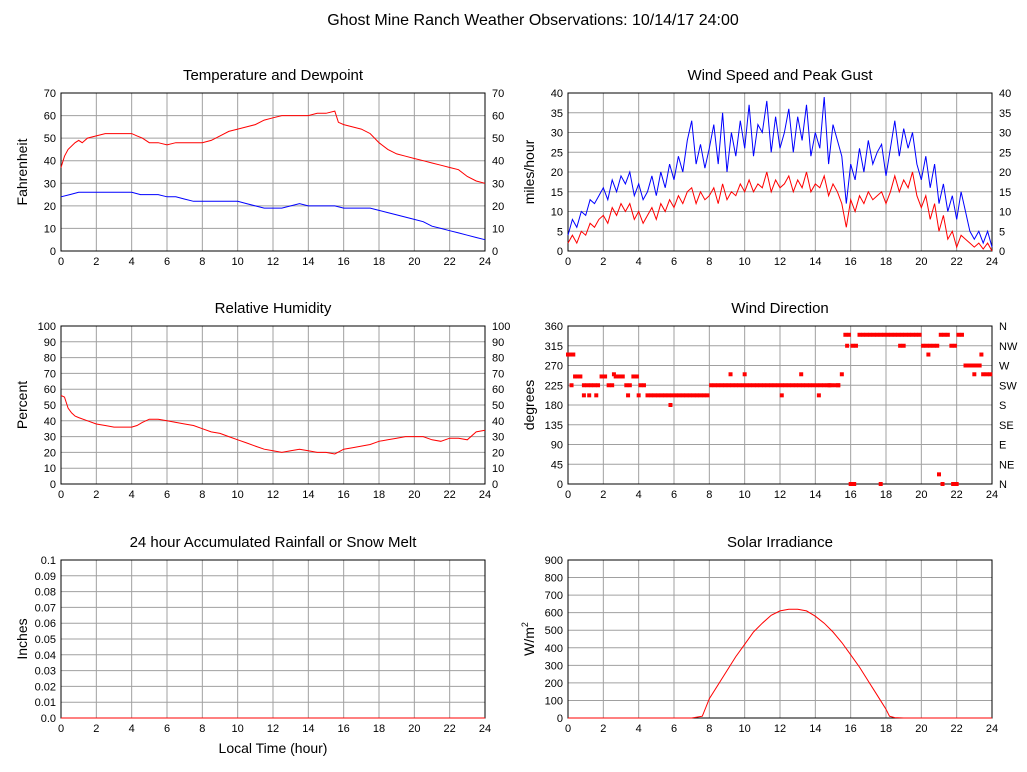 This screenshot has height=772, width=1027. Describe the element at coordinates (45, 687) in the screenshot. I see `y-tick-label: 0.02` at that location.